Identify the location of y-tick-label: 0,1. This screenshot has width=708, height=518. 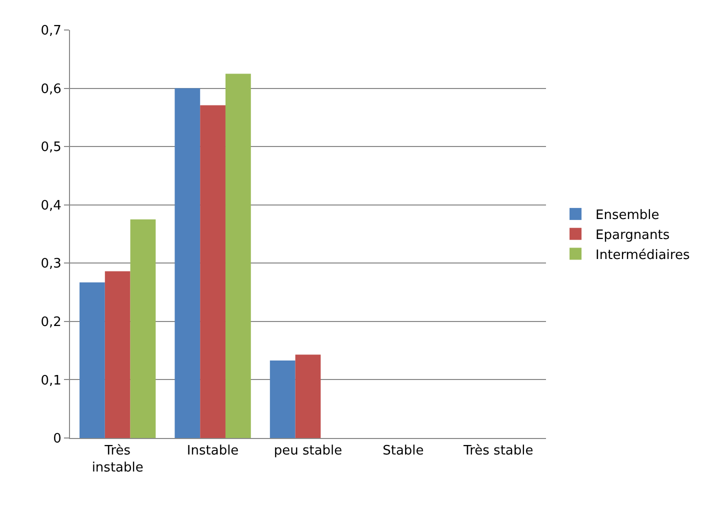
(51, 380).